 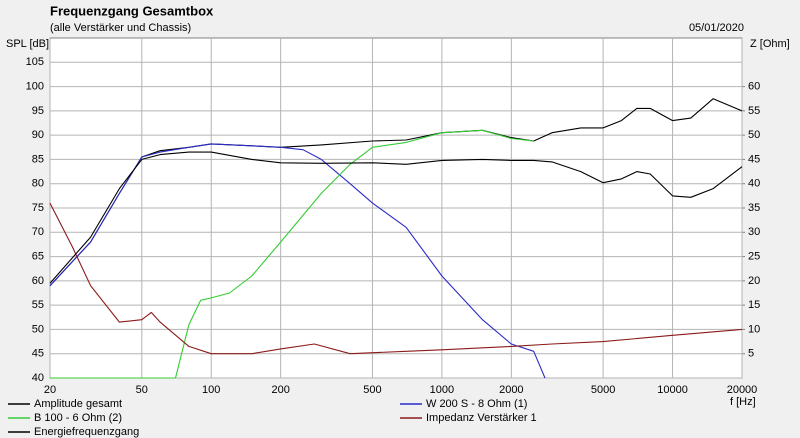 I want to click on y-tick-label: 80, so click(x=38, y=184).